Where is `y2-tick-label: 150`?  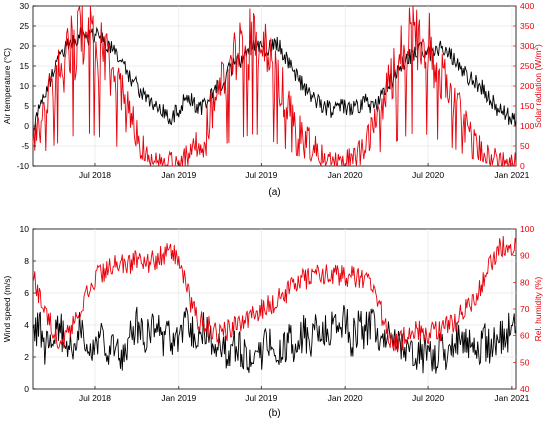
y2-tick-label: 150 is located at coordinates (527, 106).